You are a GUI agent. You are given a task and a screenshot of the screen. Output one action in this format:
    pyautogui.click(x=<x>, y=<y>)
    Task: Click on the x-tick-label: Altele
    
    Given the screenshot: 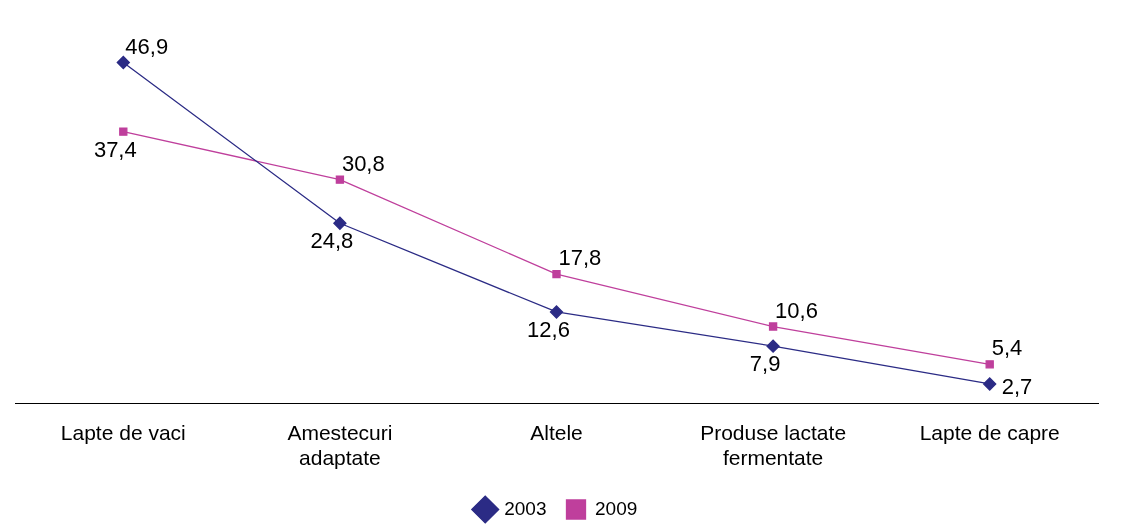 What is the action you would take?
    pyautogui.click(x=556, y=432)
    